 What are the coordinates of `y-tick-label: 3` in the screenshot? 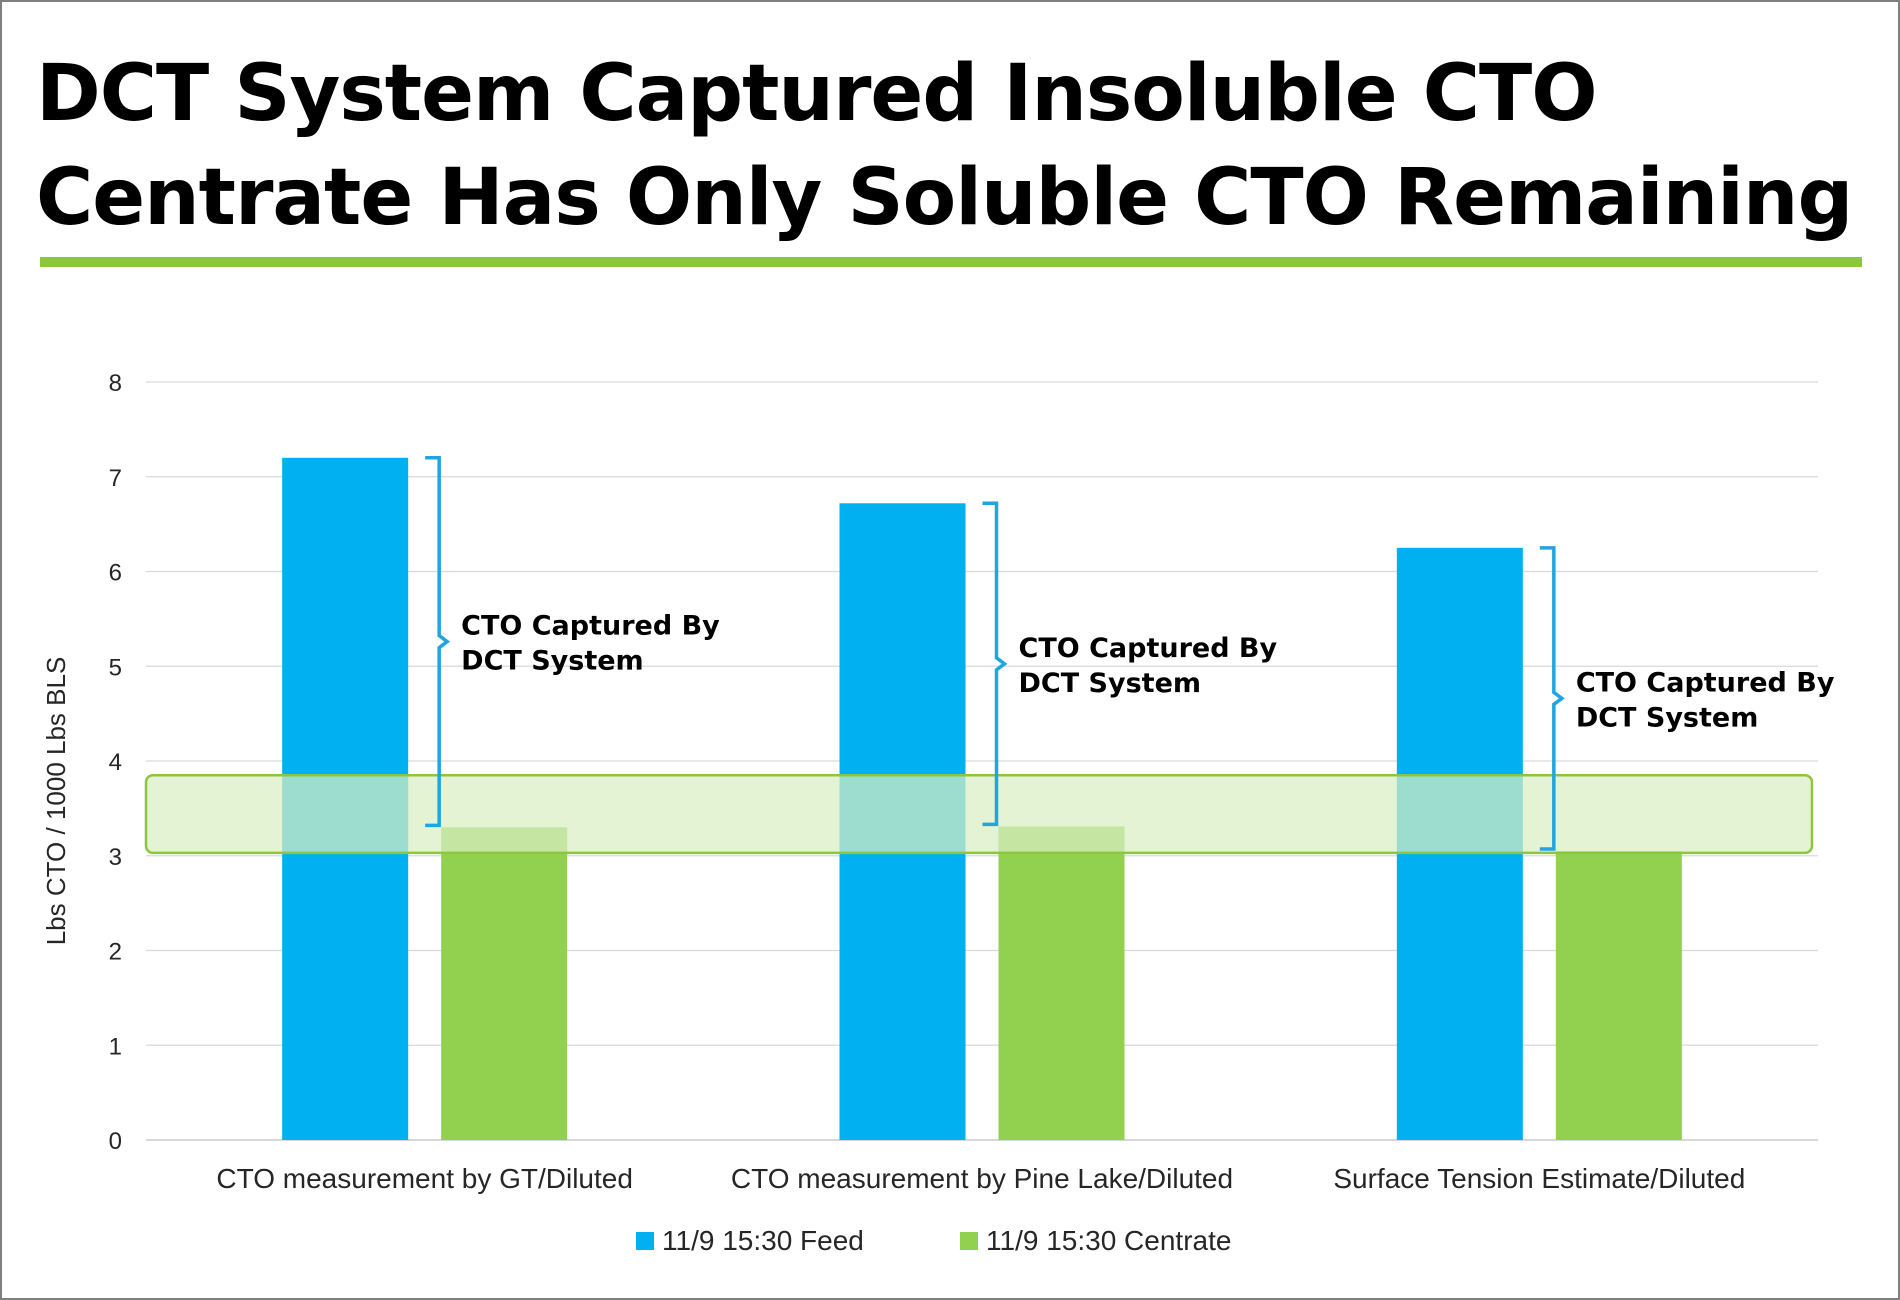 It's located at (115, 857).